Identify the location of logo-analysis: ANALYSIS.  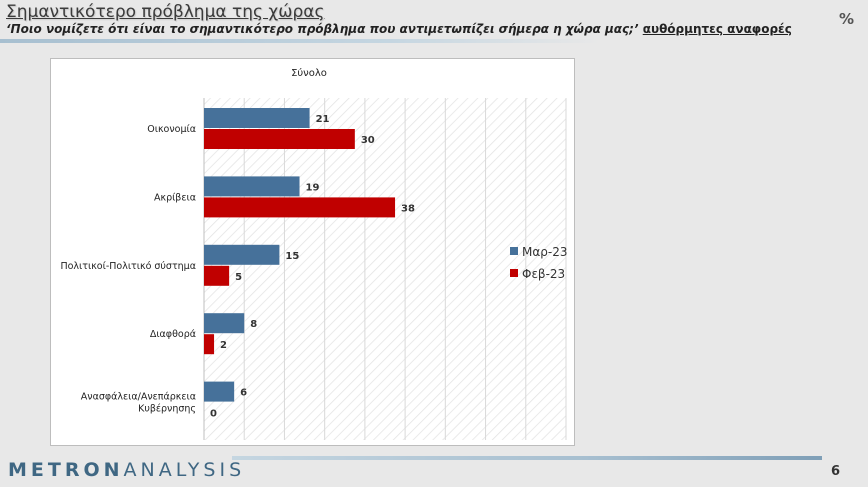
(184, 470).